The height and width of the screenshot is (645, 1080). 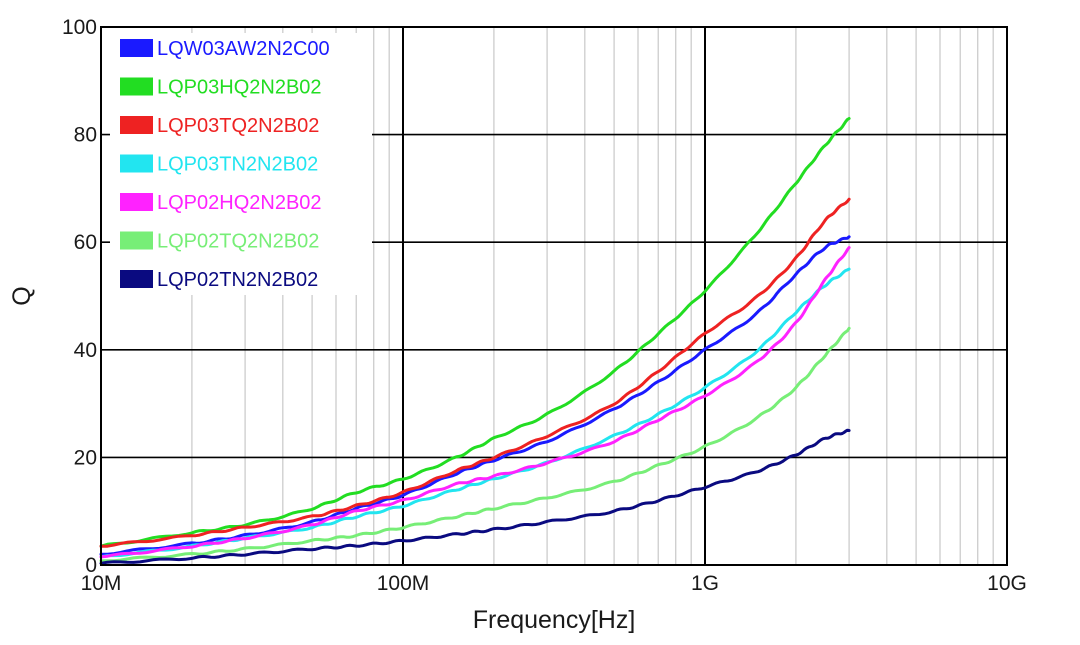 I want to click on legend-label: LQP03TN2N2B02, so click(x=237, y=165).